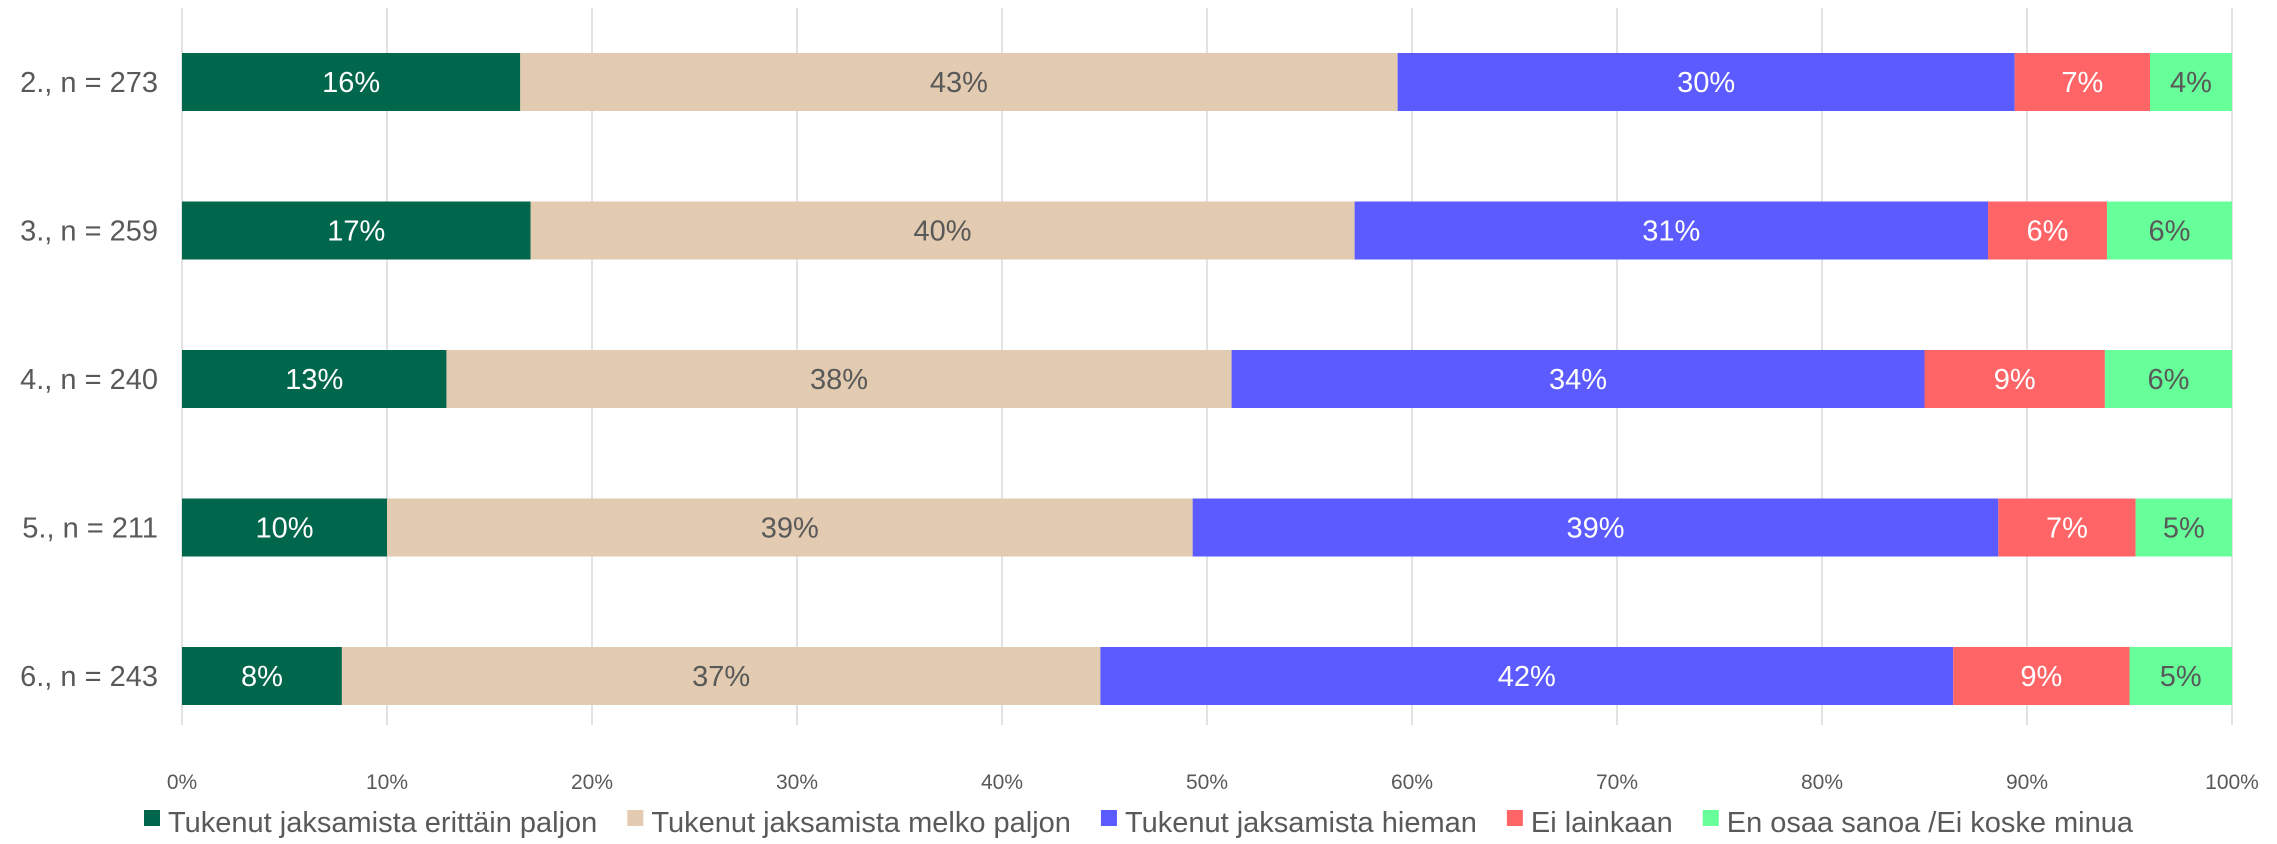 This screenshot has height=844, width=2277. I want to click on data-label: 16%, so click(351, 83).